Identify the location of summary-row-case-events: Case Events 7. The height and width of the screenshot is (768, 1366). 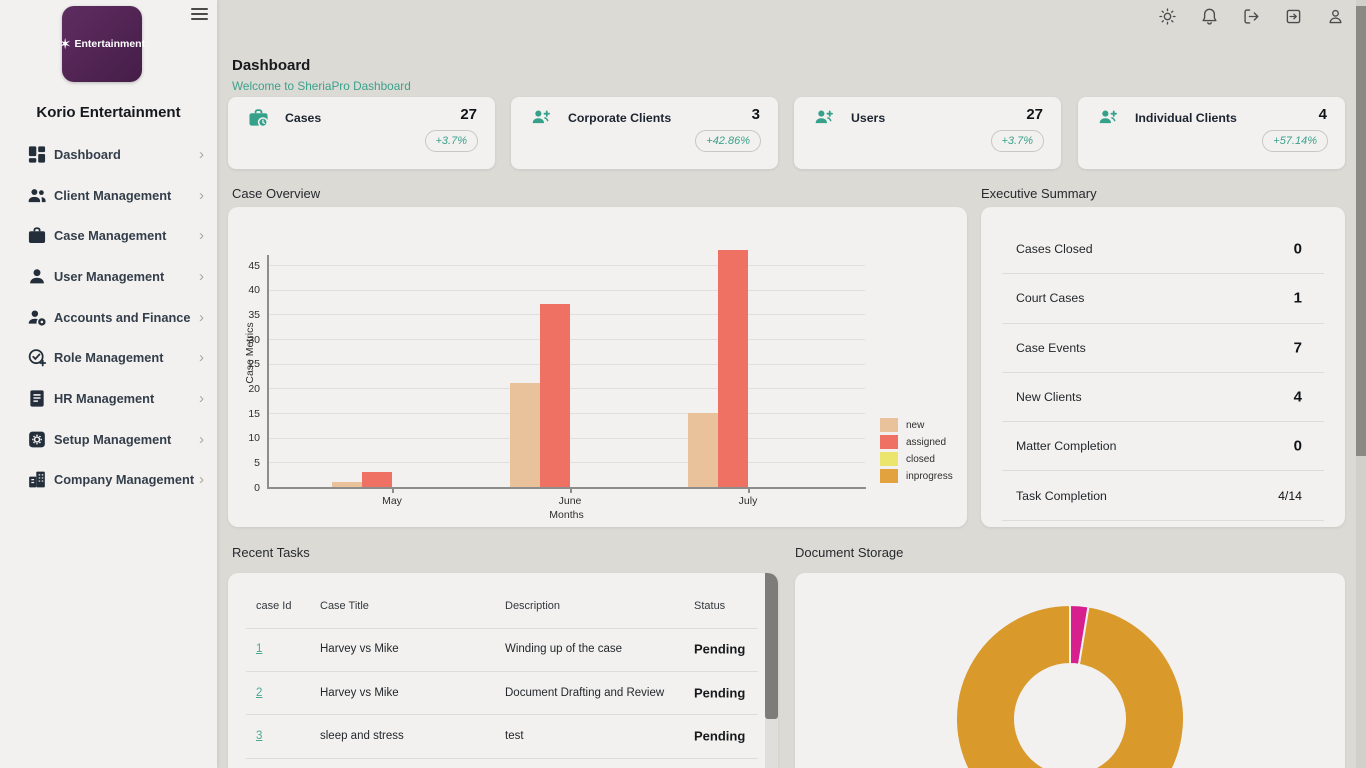
(1163, 348).